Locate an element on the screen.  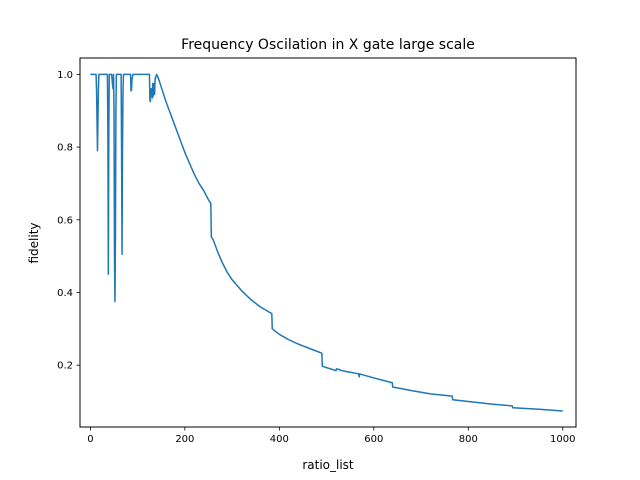
x-tick-label: 600 is located at coordinates (373, 439).